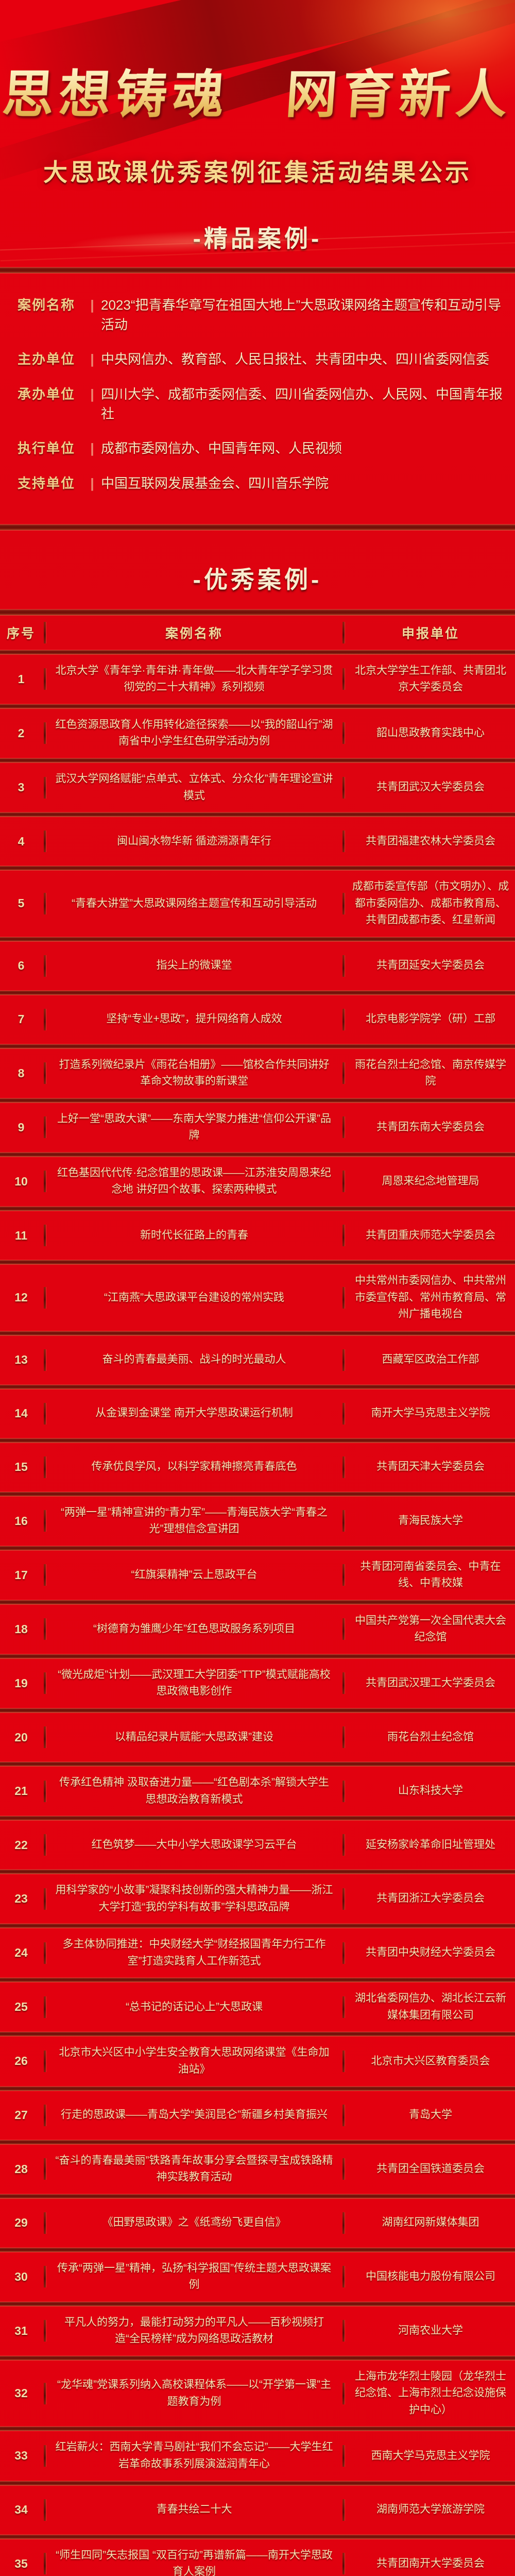 The width and height of the screenshot is (515, 2576). I want to click on case-no: 21, so click(21, 1791).